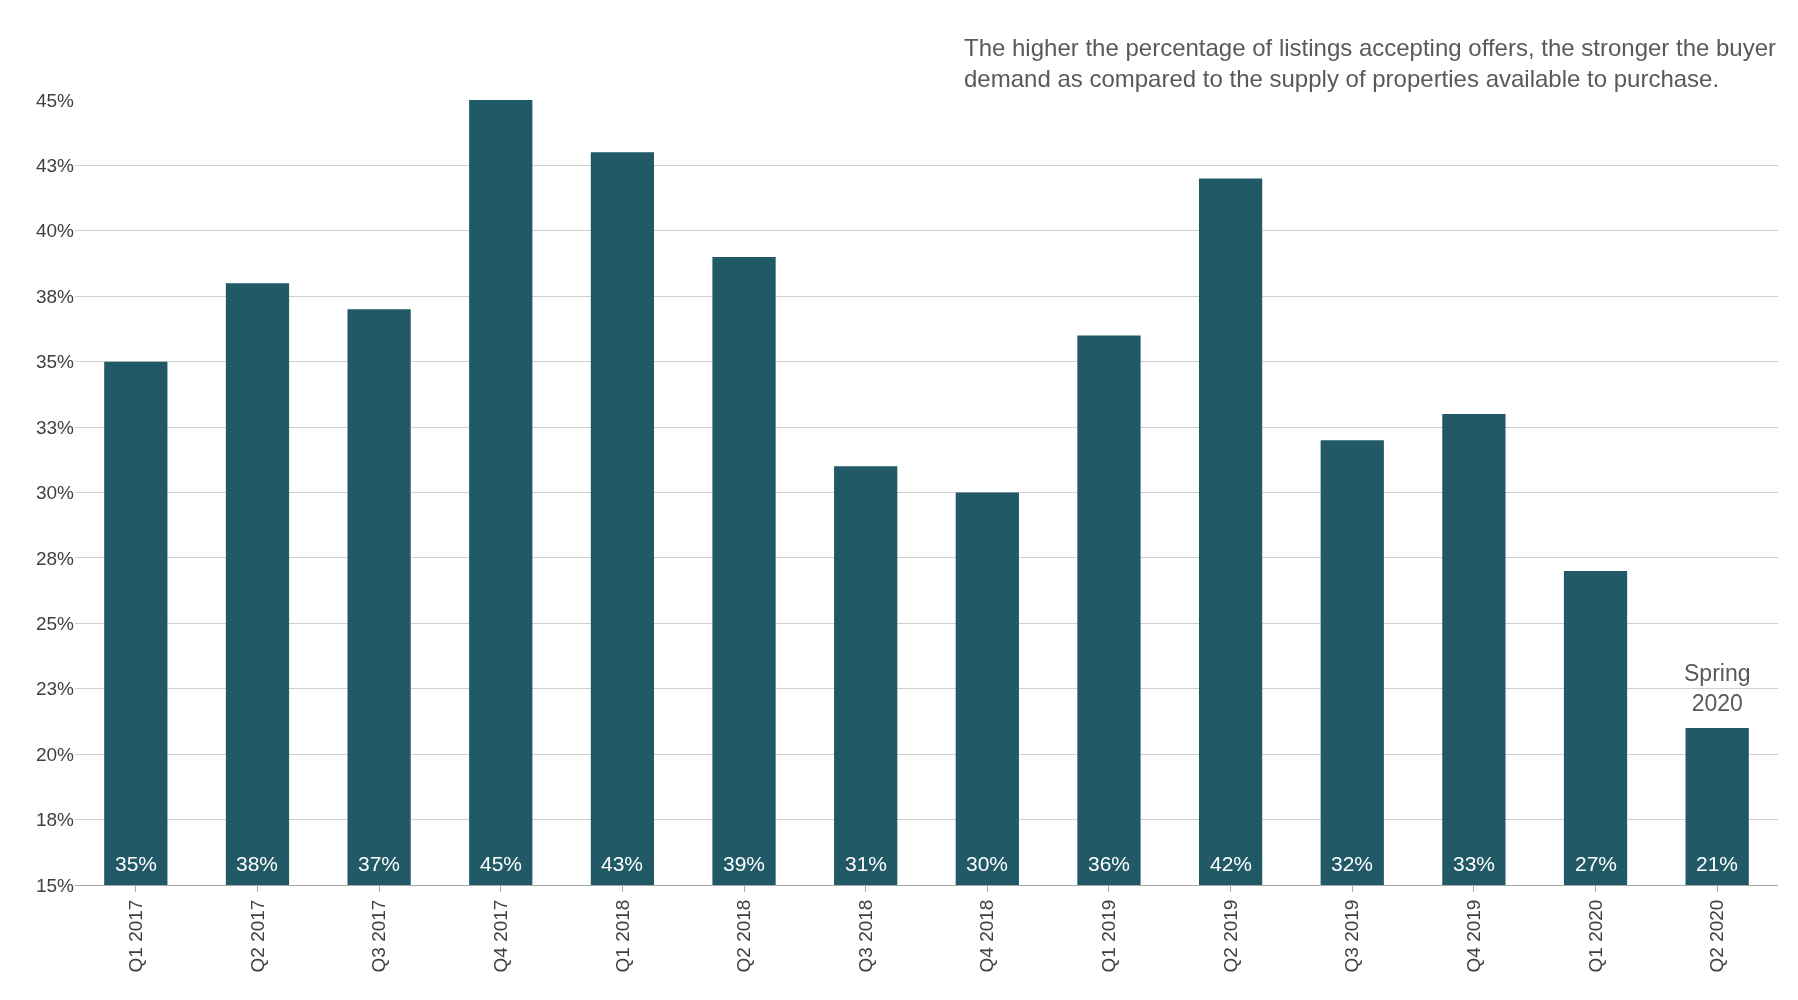 The image size is (1798, 1000). I want to click on x-tick-label: Q3 2017, so click(379, 936).